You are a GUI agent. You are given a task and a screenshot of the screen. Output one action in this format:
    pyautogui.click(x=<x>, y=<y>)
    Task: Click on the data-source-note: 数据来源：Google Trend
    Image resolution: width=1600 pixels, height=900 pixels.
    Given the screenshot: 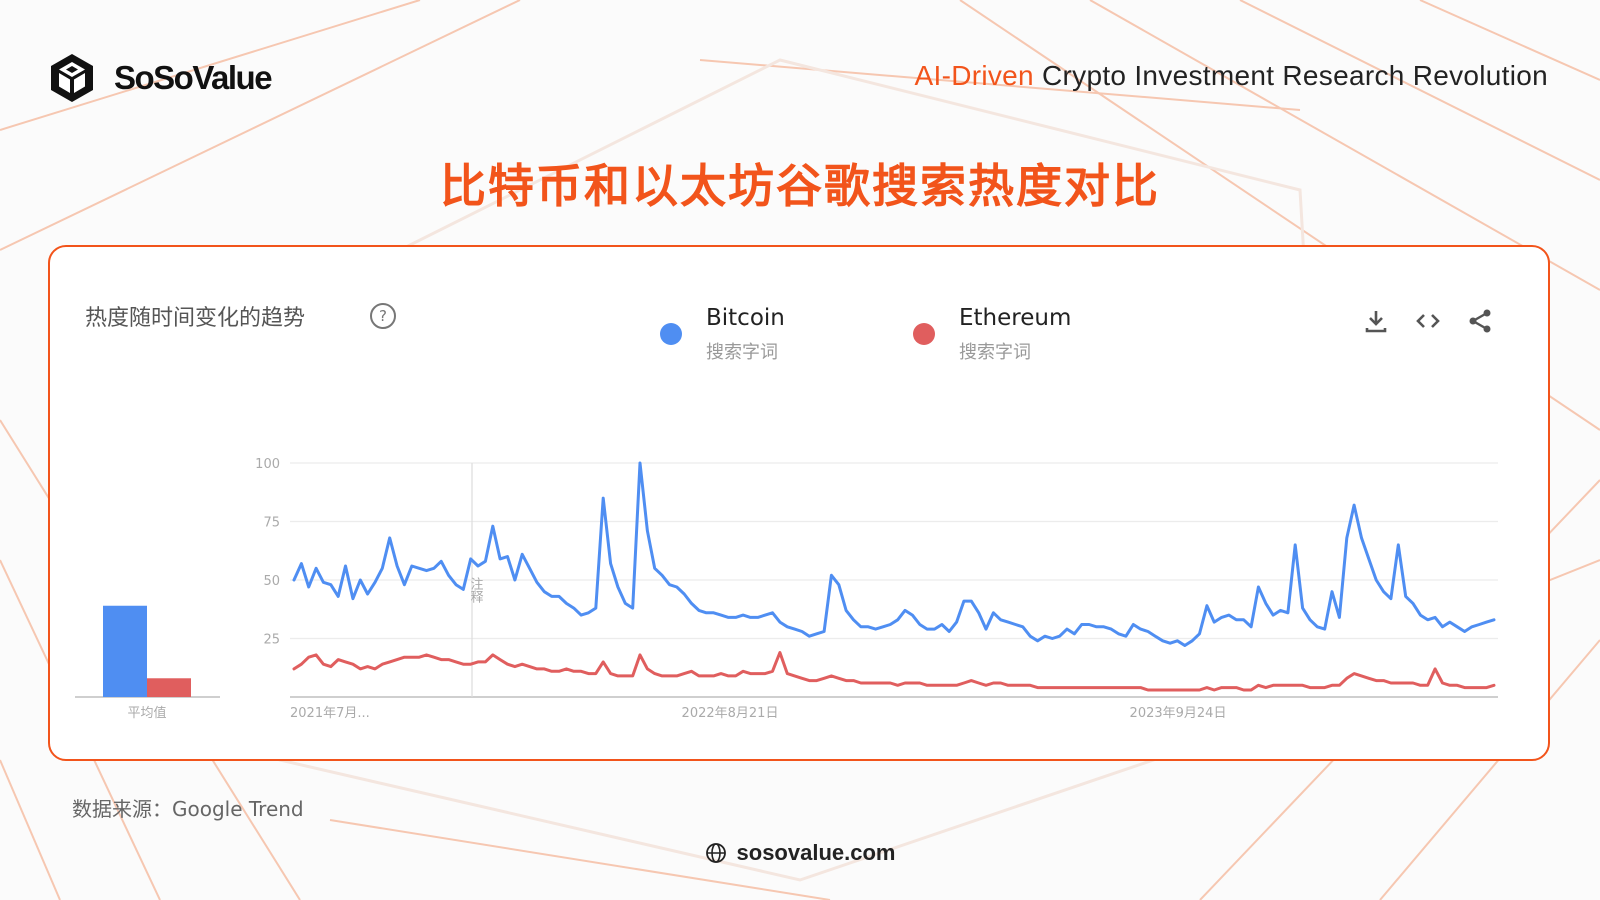 What is the action you would take?
    pyautogui.click(x=188, y=809)
    